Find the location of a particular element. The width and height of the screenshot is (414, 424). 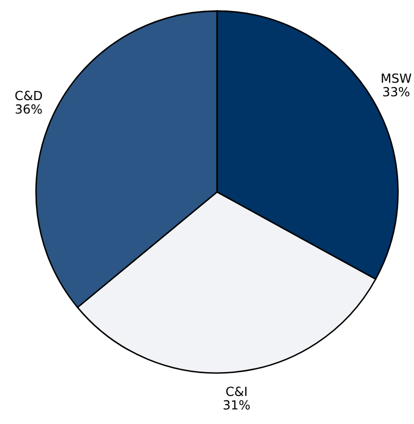

data-label: 31% is located at coordinates (237, 405).